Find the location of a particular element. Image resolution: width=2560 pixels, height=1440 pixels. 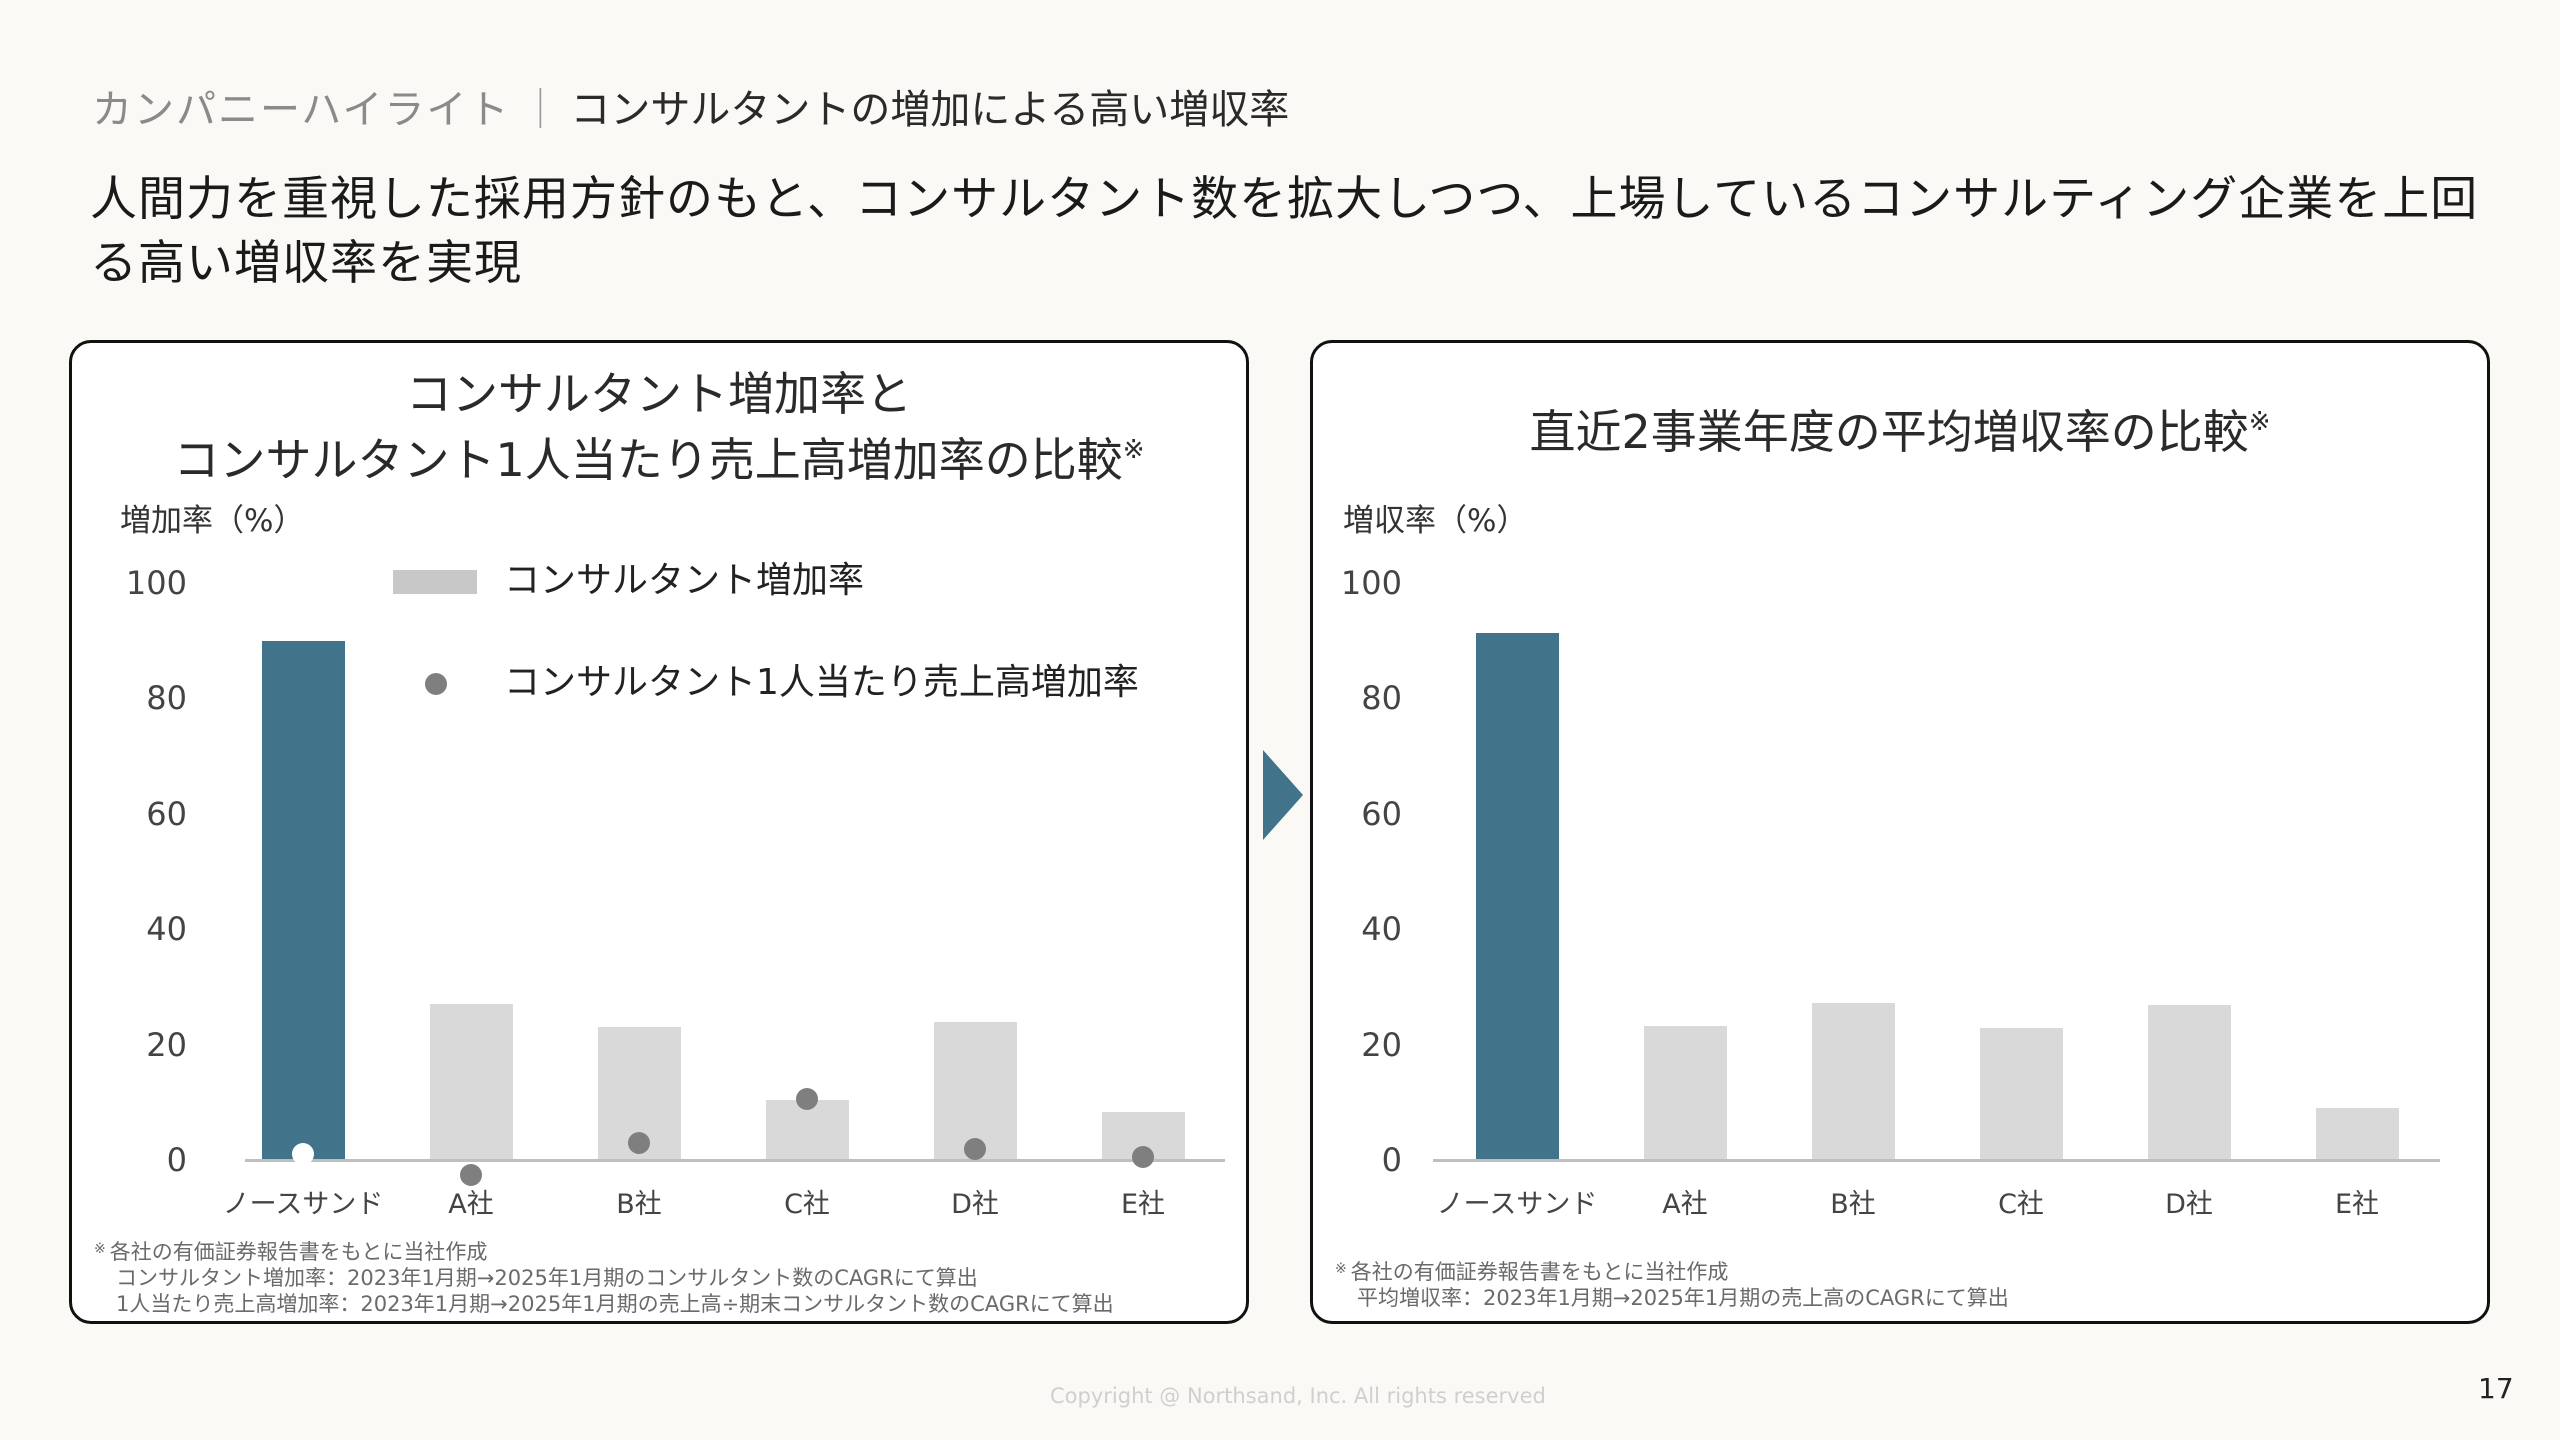

left-chart-title-line2: コンサルタント1人当たり売上高増加率の比較※ is located at coordinates (659, 455).